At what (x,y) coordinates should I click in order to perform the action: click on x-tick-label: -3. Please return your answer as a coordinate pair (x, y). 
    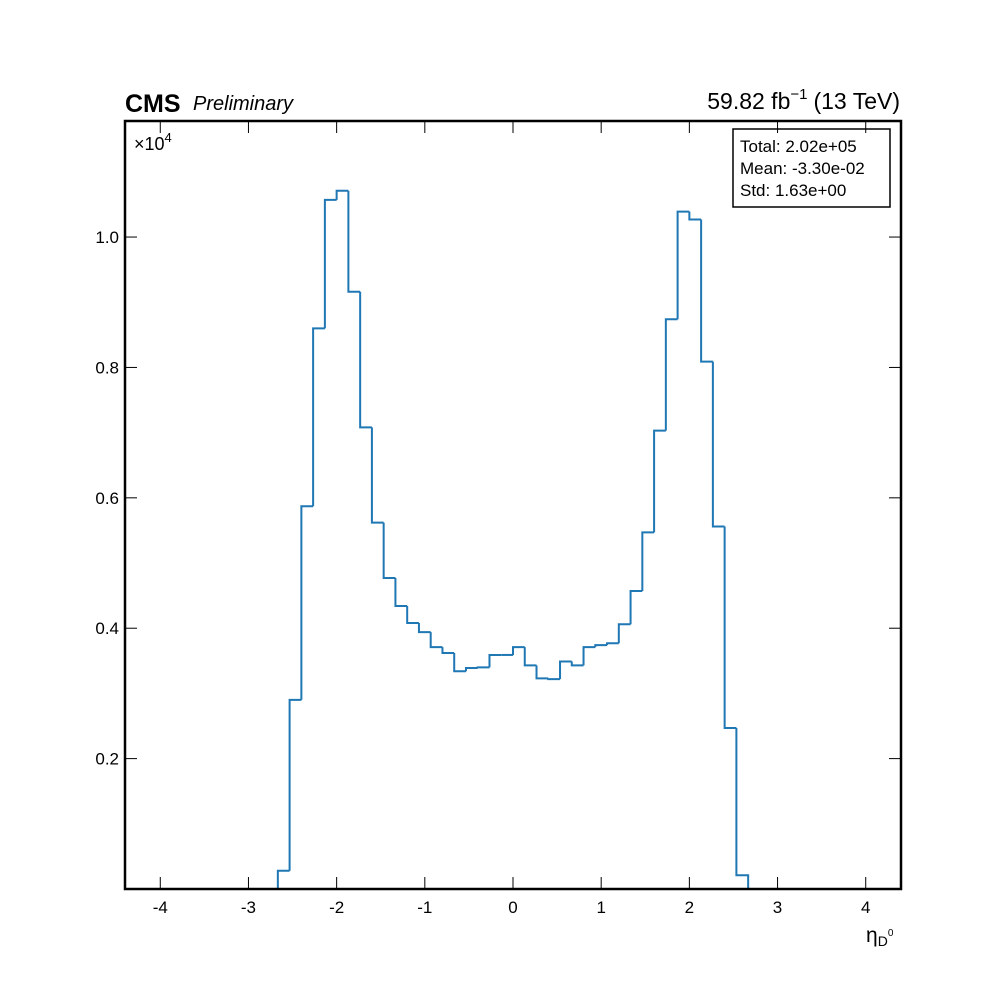
    Looking at the image, I should click on (248, 907).